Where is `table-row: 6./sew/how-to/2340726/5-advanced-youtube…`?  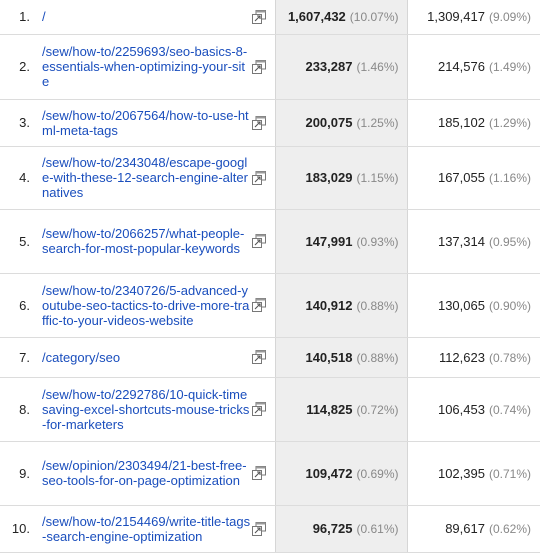 table-row: 6./sew/how-to/2340726/5-advanced-youtube… is located at coordinates (270, 305).